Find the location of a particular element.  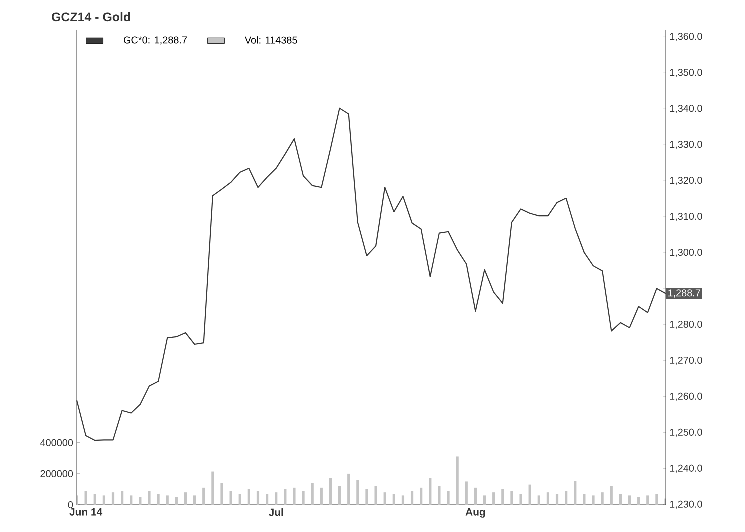

y2-tick-label: 1,330.0 is located at coordinates (686, 145).